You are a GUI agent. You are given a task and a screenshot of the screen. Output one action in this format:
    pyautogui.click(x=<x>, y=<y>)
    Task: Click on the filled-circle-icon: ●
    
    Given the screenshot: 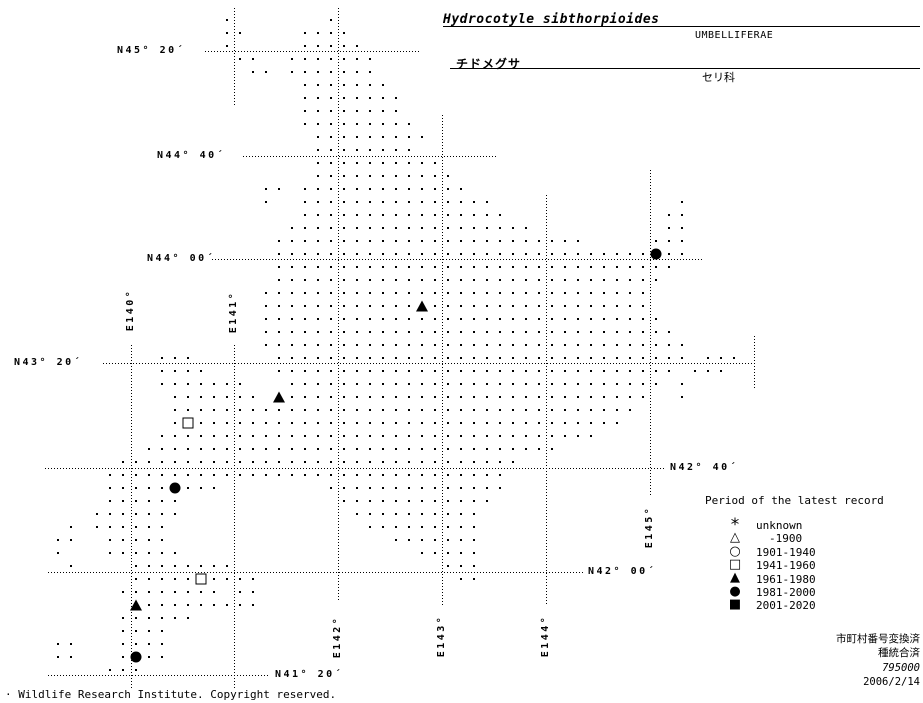 What is the action you would take?
    pyautogui.click(x=735, y=591)
    